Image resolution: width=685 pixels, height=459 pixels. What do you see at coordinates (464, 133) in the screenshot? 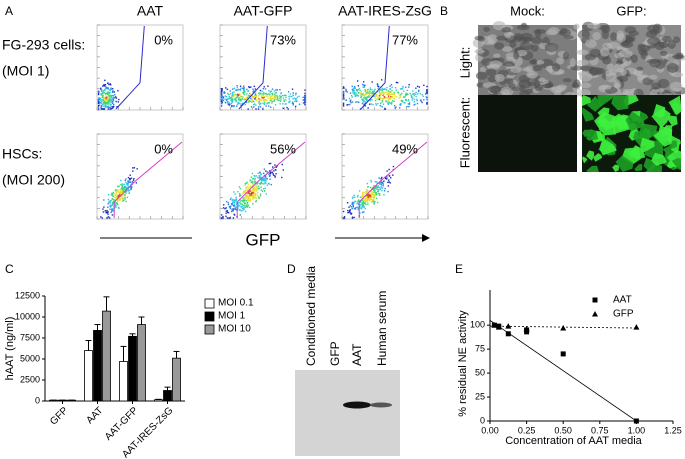
I see `row-label: Fluorescent:` at bounding box center [464, 133].